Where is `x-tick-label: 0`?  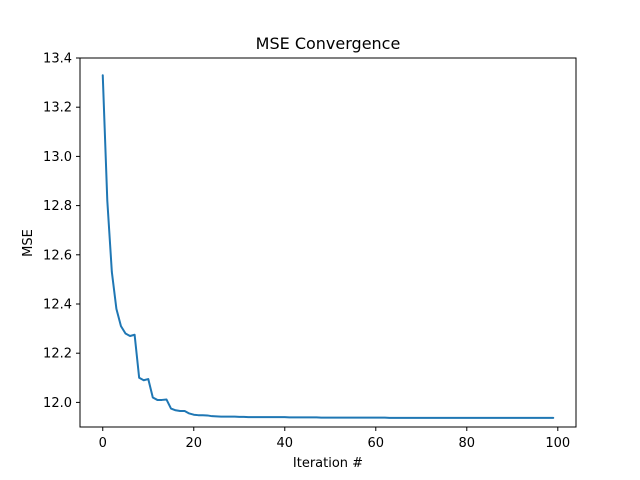
x-tick-label: 0 is located at coordinates (103, 443).